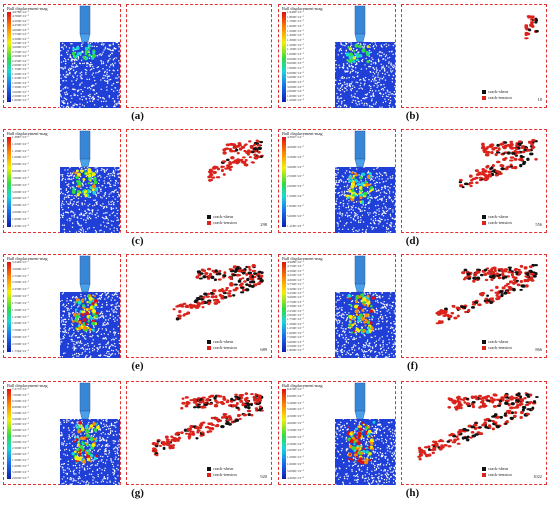  What do you see at coordinates (538, 224) in the screenshot?
I see `step-count: 556` at bounding box center [538, 224].